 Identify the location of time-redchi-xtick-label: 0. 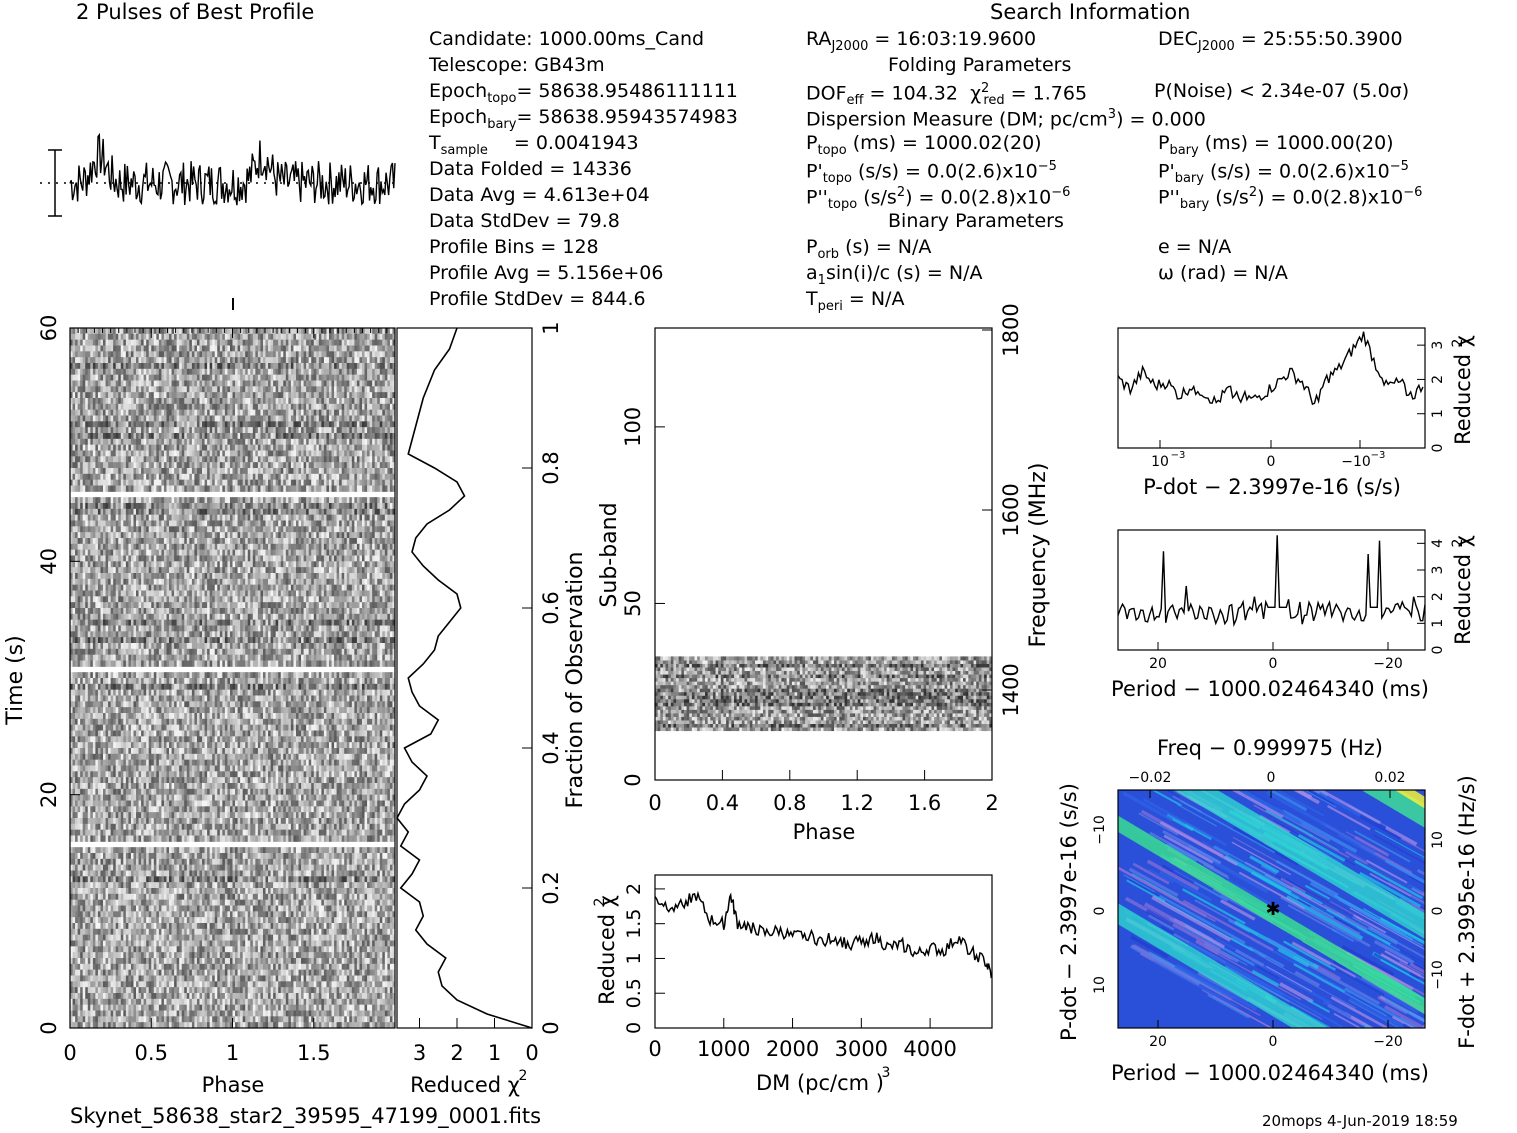
(531, 1053).